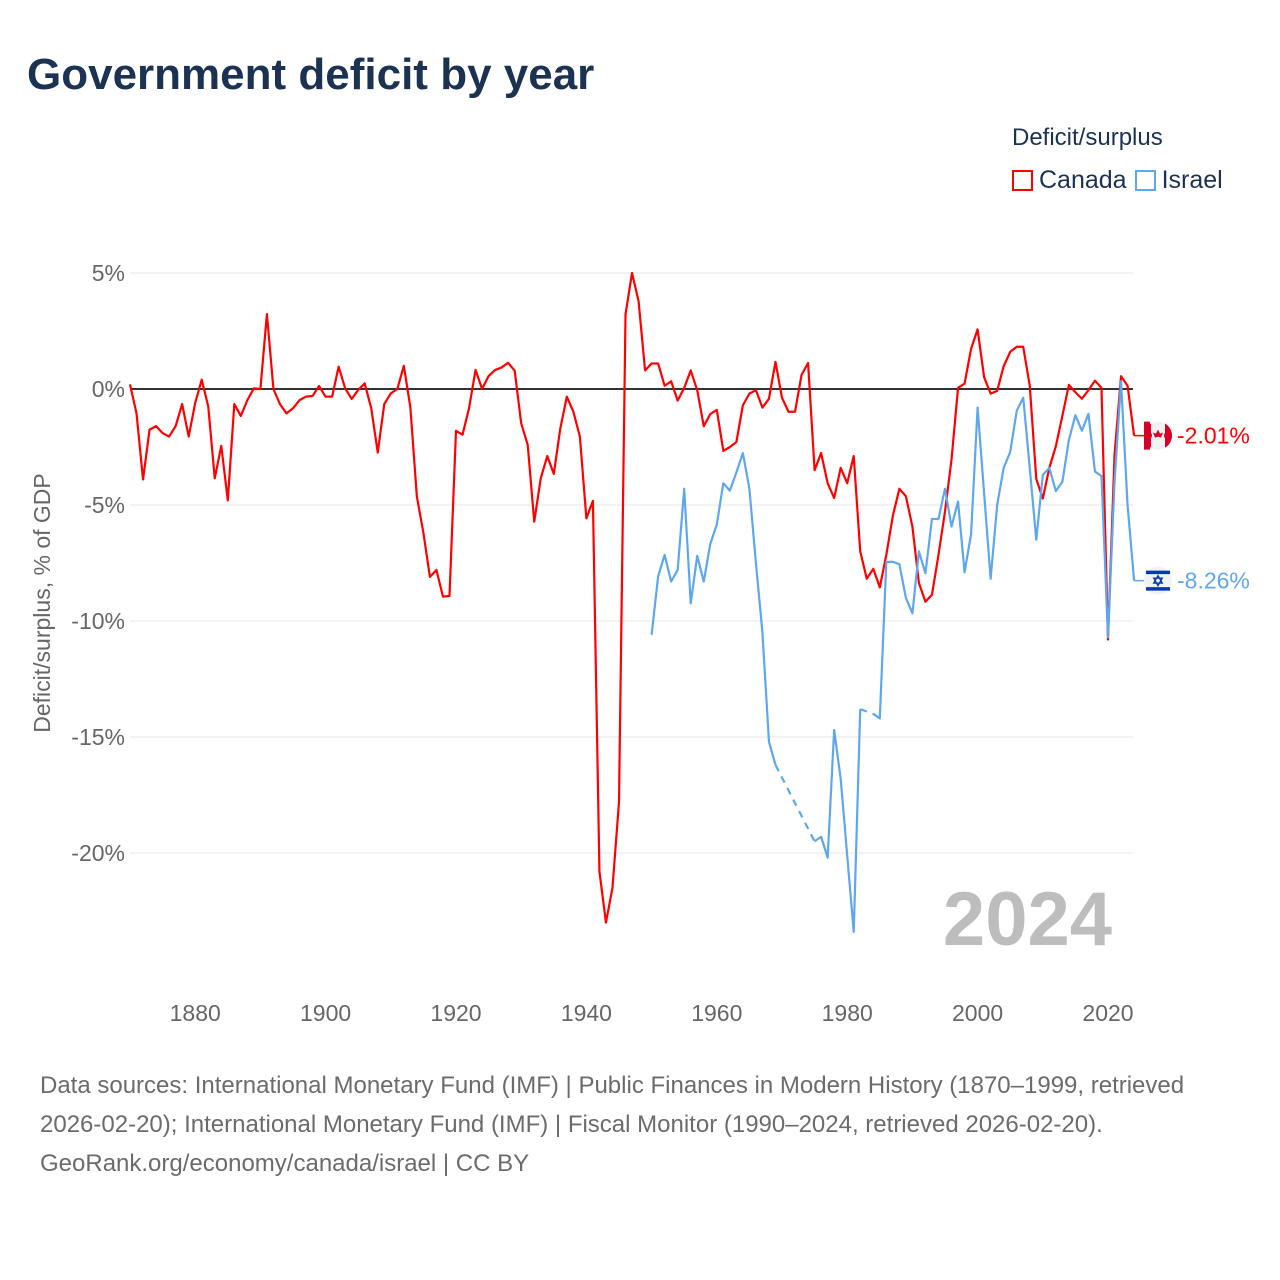  What do you see at coordinates (1087, 137) in the screenshot?
I see `legend-title: Deficit/surplus` at bounding box center [1087, 137].